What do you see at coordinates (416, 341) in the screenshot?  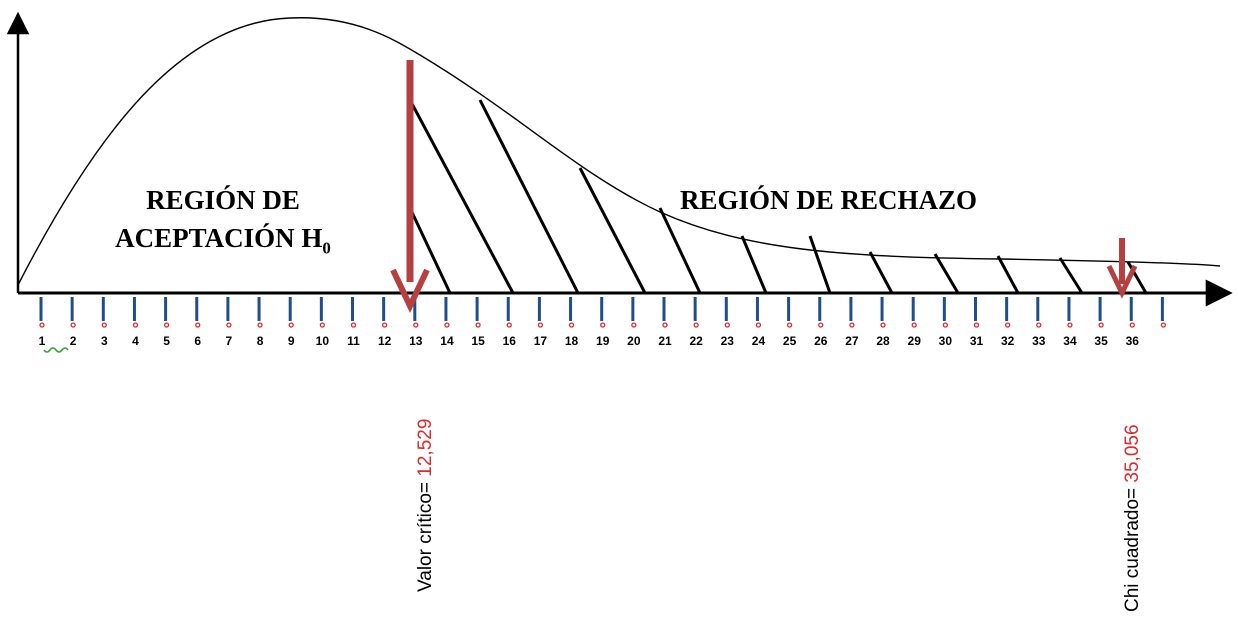 I see `tick-label: 13` at bounding box center [416, 341].